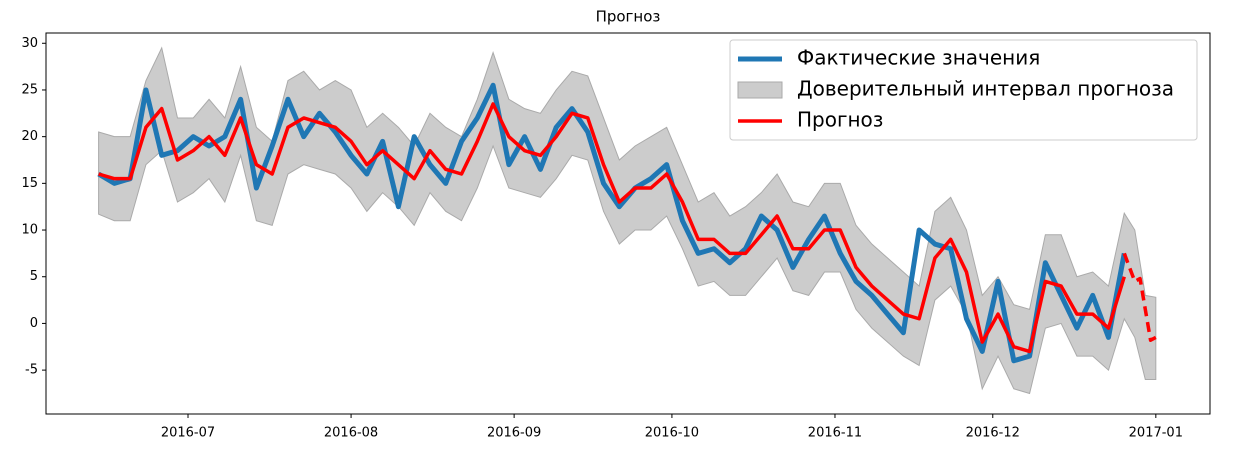 This screenshot has height=470, width=1234. I want to click on chart-title: Прогноз, so click(628, 17).